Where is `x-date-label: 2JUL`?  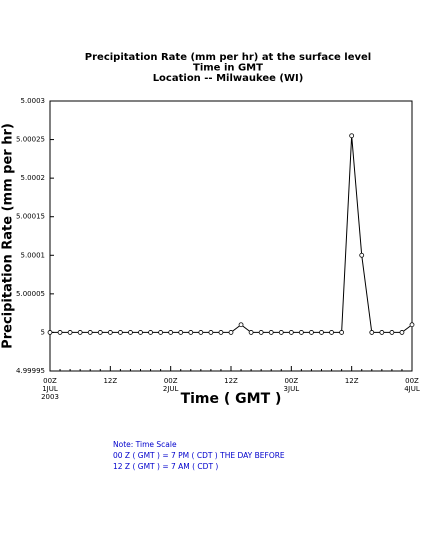 x-date-label: 2JUL is located at coordinates (171, 389).